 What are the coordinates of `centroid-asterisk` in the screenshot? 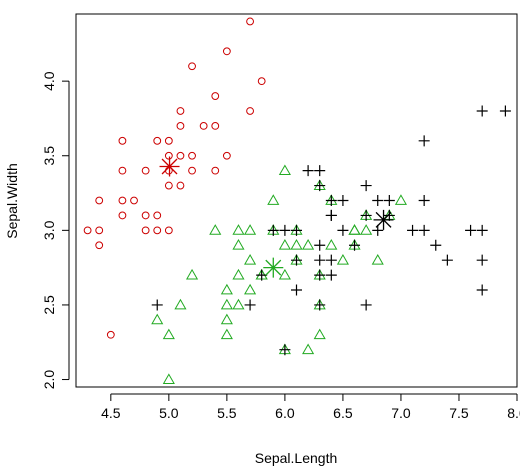 It's located at (169, 166).